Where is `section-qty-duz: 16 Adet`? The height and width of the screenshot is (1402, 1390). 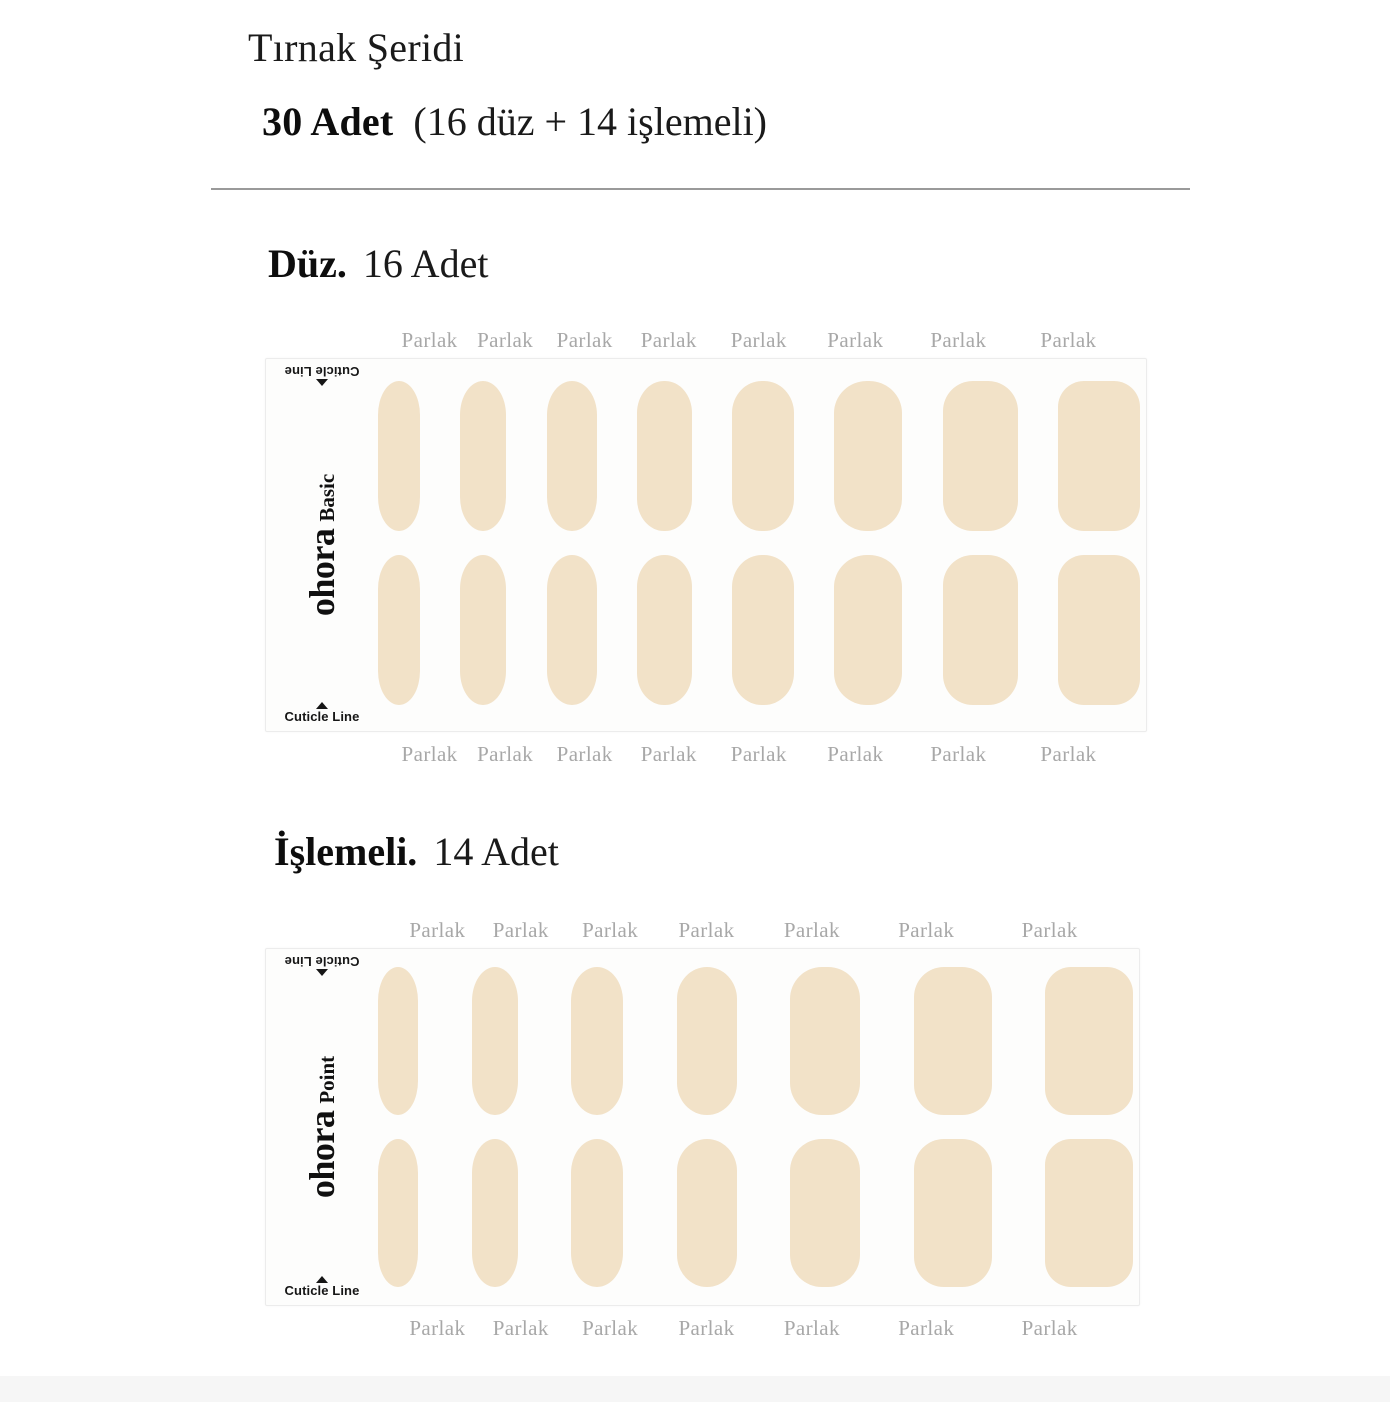 section-qty-duz: 16 Adet is located at coordinates (425, 263).